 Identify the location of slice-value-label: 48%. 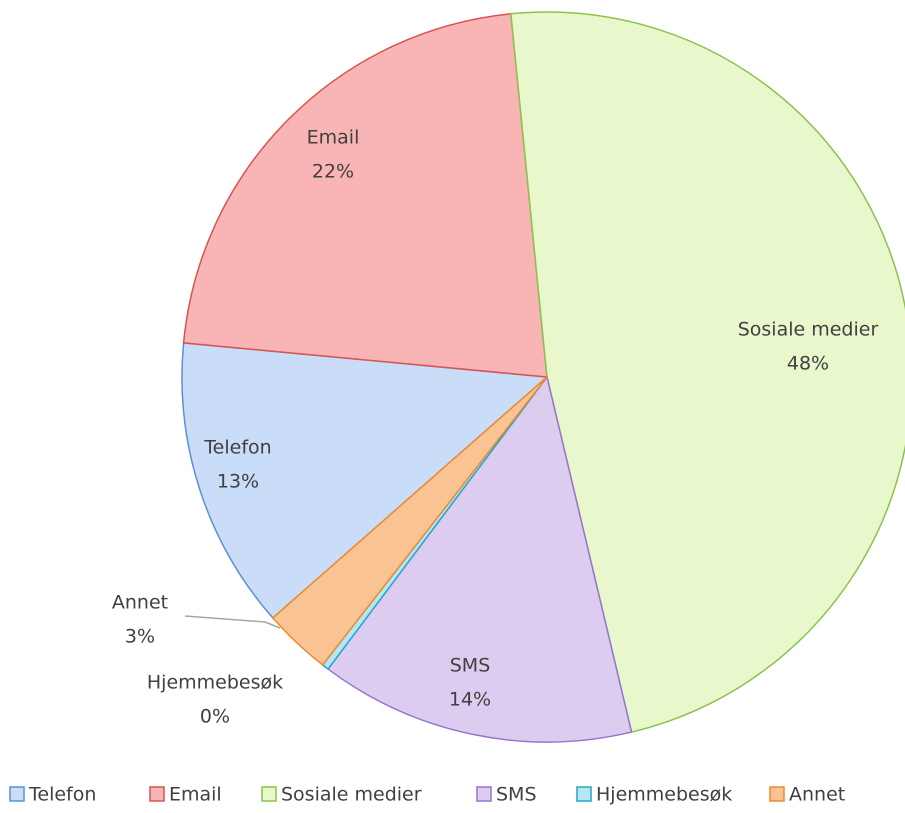
(808, 364).